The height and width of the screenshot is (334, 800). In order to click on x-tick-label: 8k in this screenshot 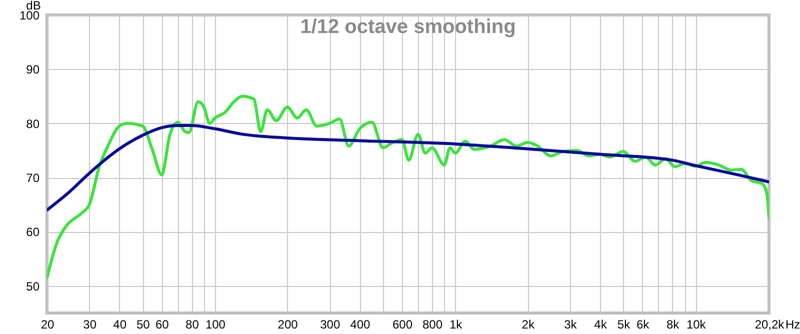, I will do `click(673, 325)`.